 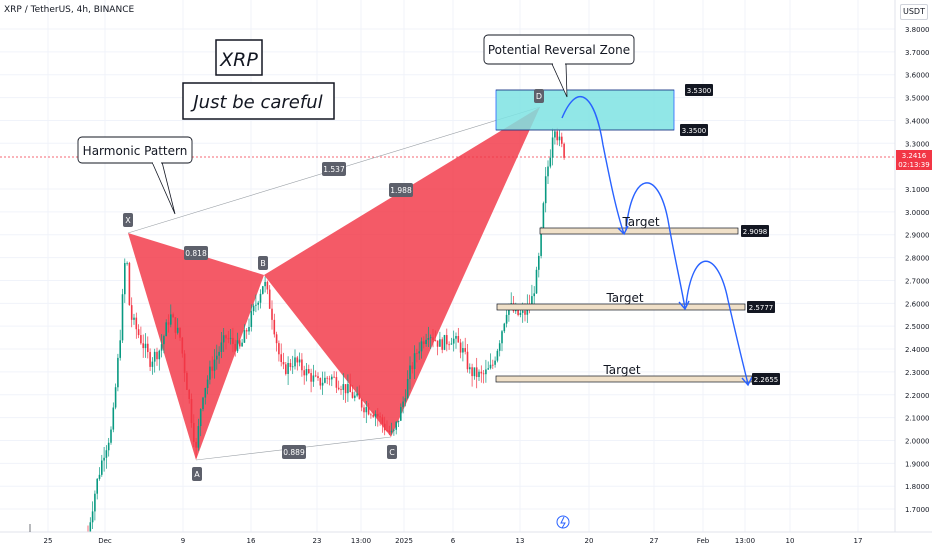 What do you see at coordinates (135, 151) in the screenshot?
I see `harmonic-callout-text: Harmonic Pattern` at bounding box center [135, 151].